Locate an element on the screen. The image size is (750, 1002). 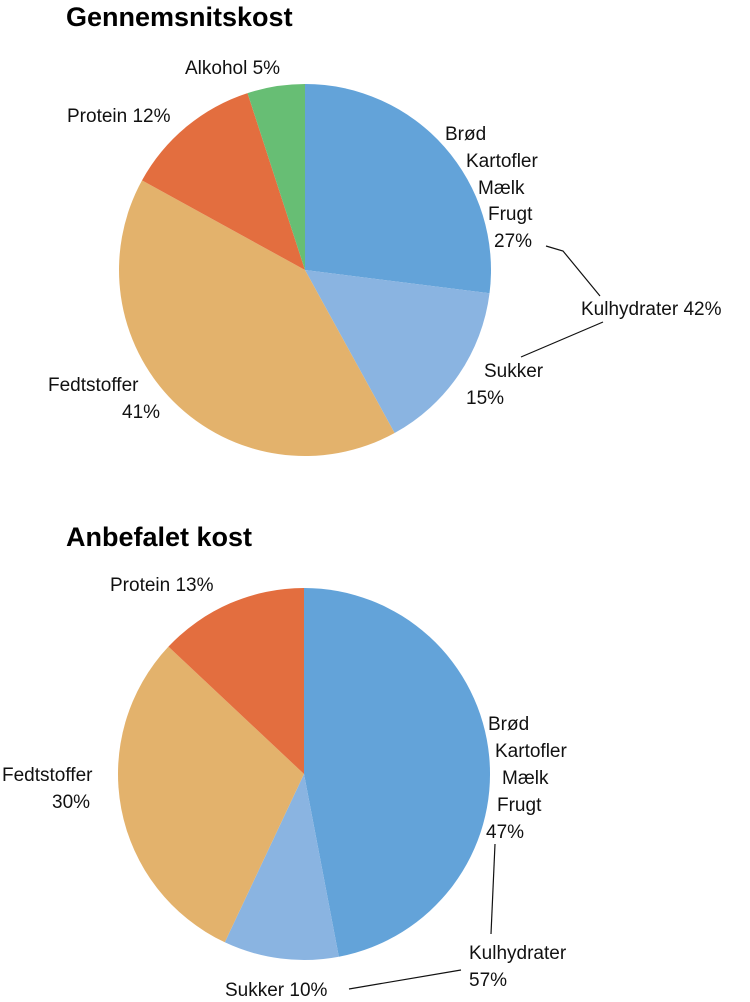
chart-title-anbefalet-kost: Anbefalet kost is located at coordinates (159, 537).